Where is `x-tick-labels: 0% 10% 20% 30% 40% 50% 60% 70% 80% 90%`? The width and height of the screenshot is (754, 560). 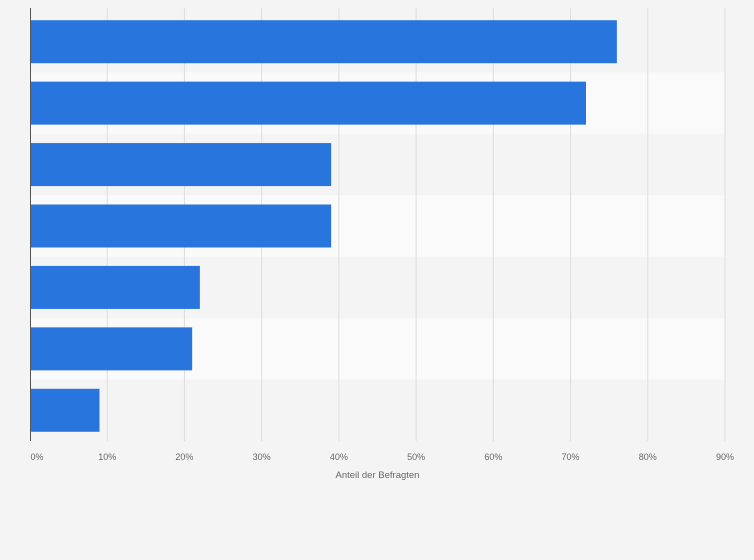 x-tick-labels: 0% 10% 20% 30% 40% 50% 60% 70% 80% 90% is located at coordinates (382, 457).